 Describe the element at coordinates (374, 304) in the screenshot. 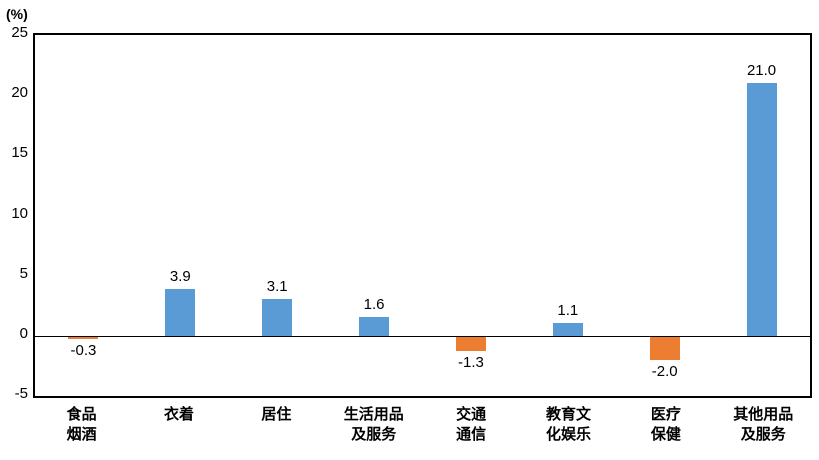

I see `bar-value-label: 1.6` at that location.